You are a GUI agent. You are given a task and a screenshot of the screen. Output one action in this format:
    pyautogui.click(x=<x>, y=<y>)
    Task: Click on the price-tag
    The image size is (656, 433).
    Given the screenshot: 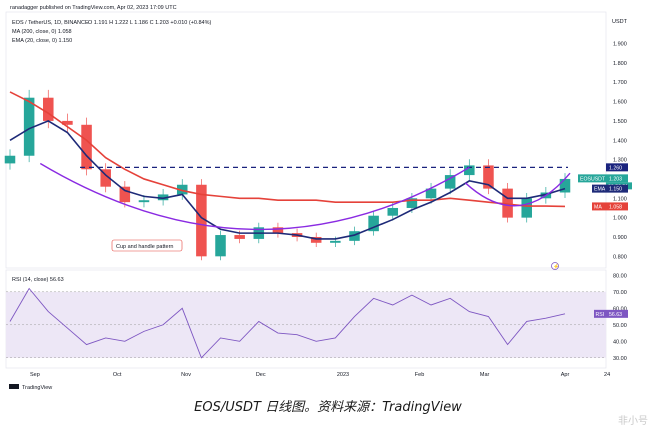 What is the action you would take?
    pyautogui.click(x=617, y=178)
    